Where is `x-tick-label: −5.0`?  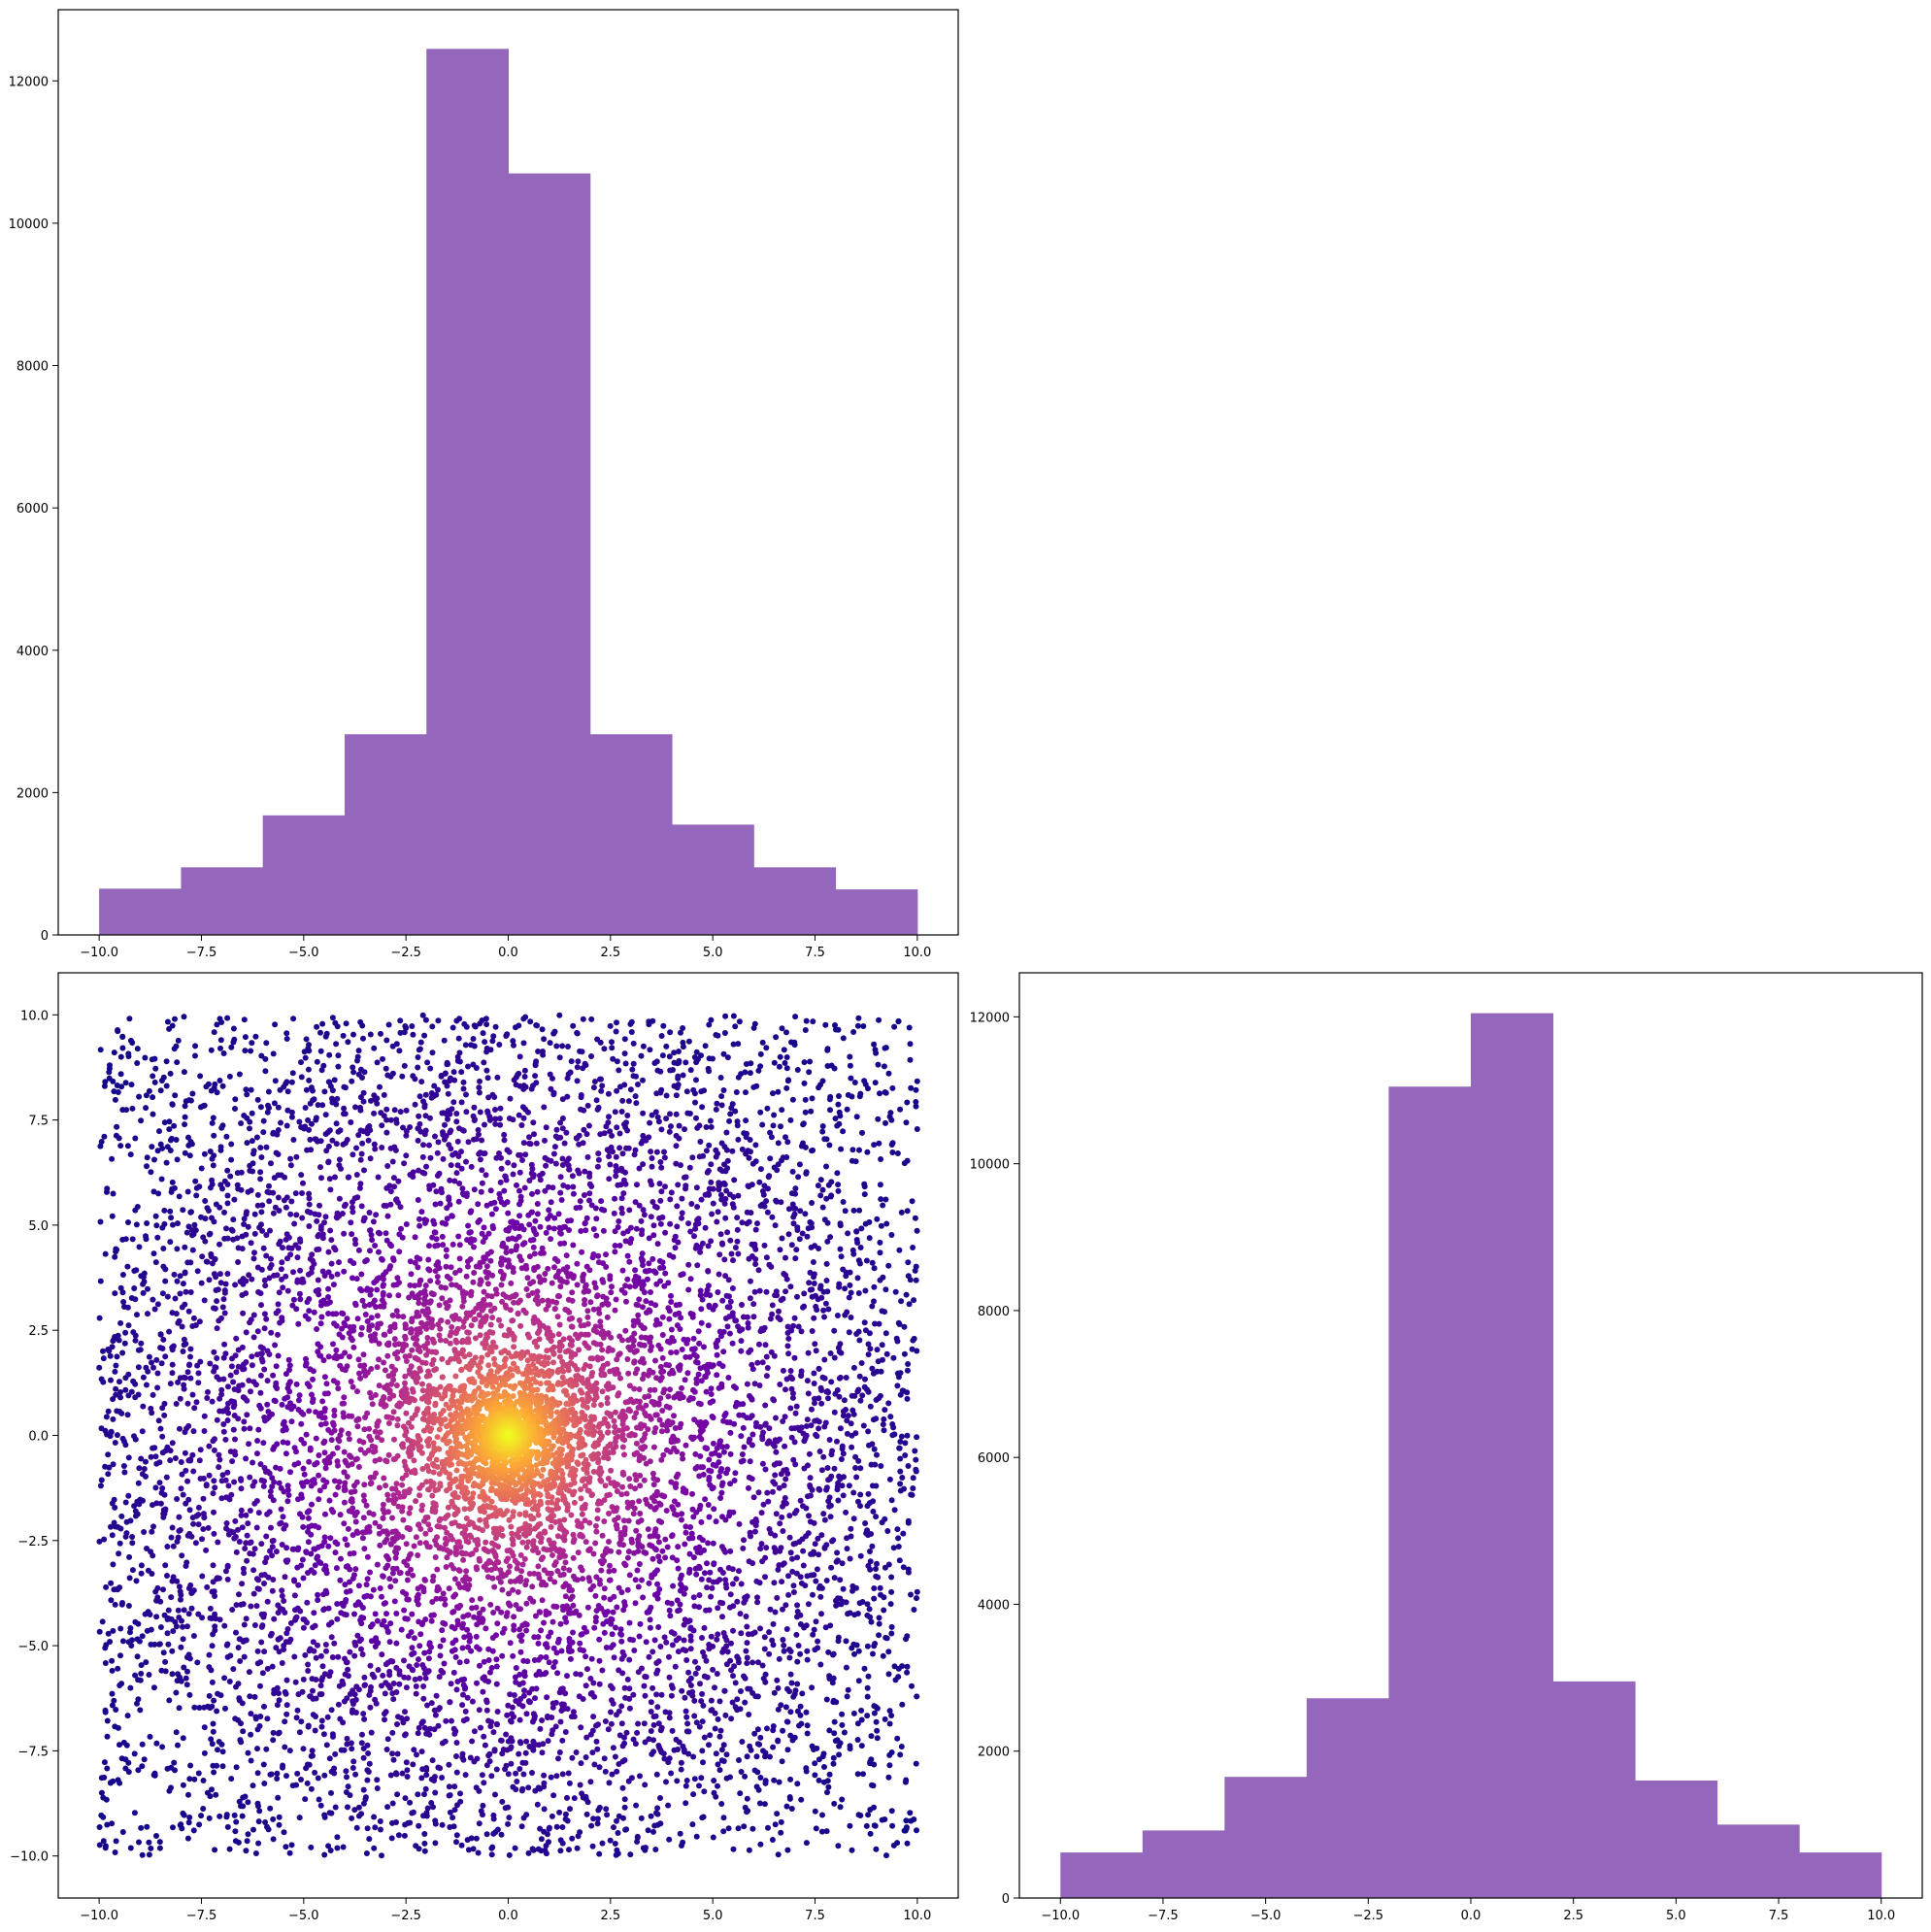
x-tick-label: −5.0 is located at coordinates (303, 953).